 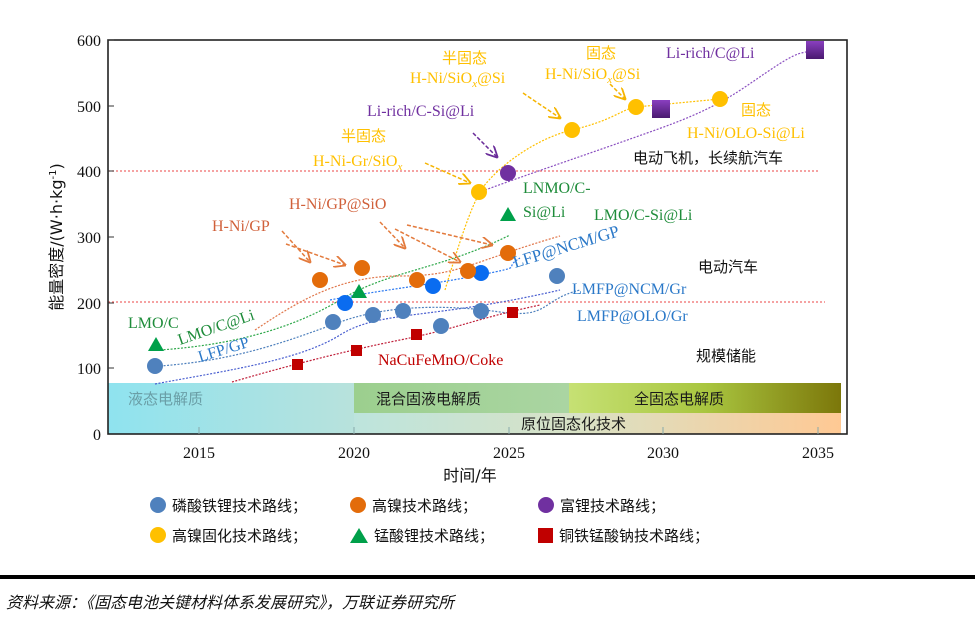 What do you see at coordinates (726, 356) in the screenshot?
I see `zone-label-storage: 规模储能` at bounding box center [726, 356].